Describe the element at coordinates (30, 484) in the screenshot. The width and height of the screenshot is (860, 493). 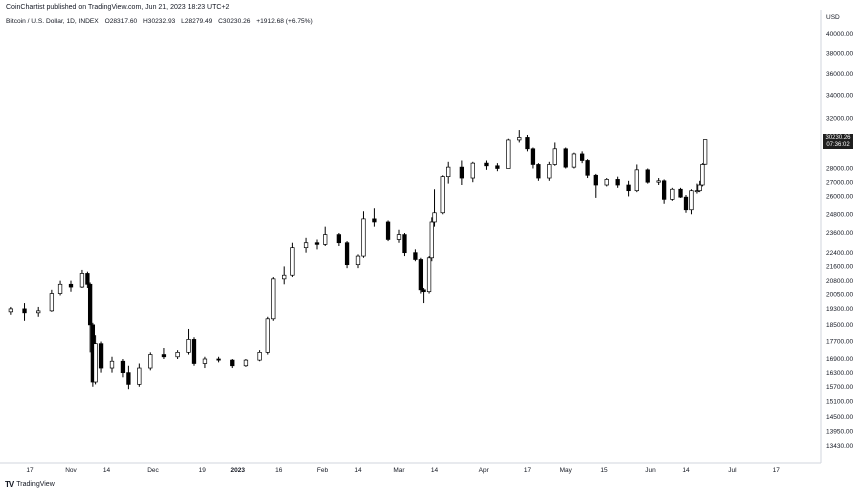
I see `tradingview-brand: TV TradingView` at that location.